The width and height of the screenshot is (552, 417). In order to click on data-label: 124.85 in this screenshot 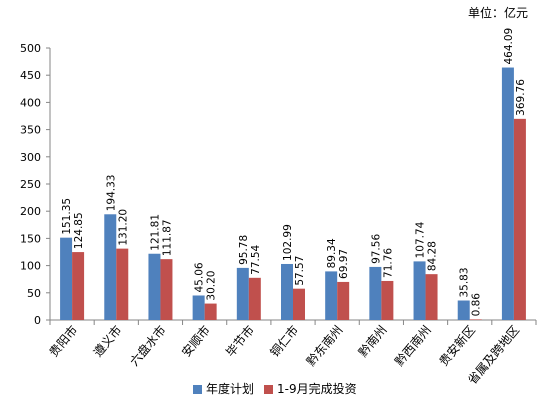, I will do `click(79, 230)`.